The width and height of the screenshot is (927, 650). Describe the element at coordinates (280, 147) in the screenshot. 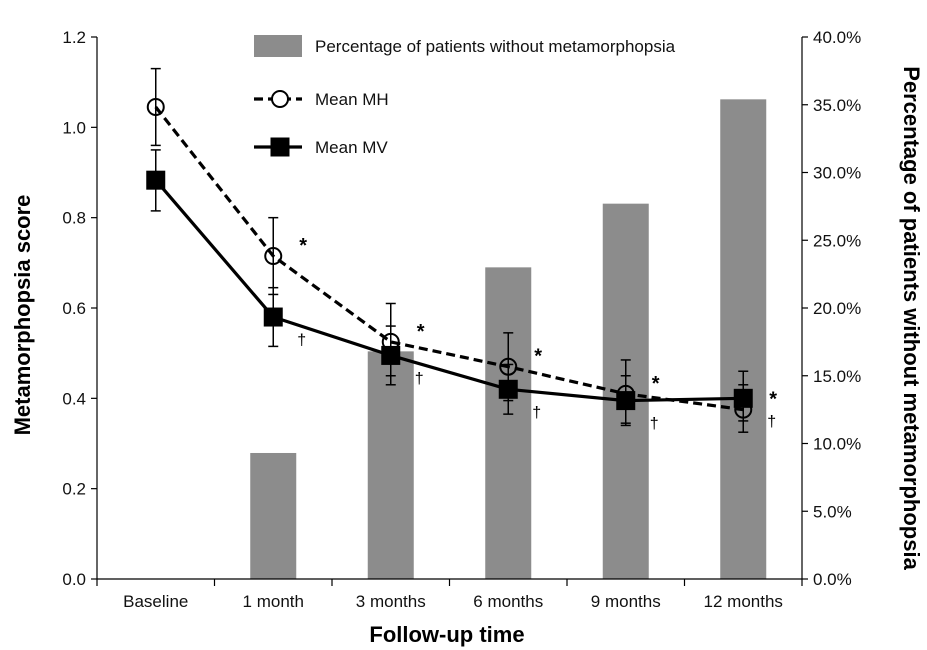

I see `legend-mv-marker` at that location.